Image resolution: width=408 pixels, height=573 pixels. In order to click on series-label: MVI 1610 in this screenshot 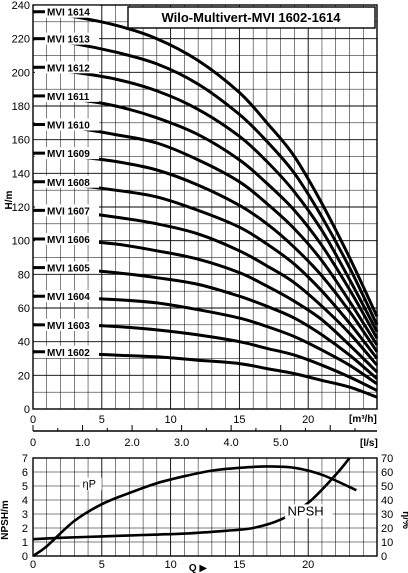, I will do `click(68, 126)`.